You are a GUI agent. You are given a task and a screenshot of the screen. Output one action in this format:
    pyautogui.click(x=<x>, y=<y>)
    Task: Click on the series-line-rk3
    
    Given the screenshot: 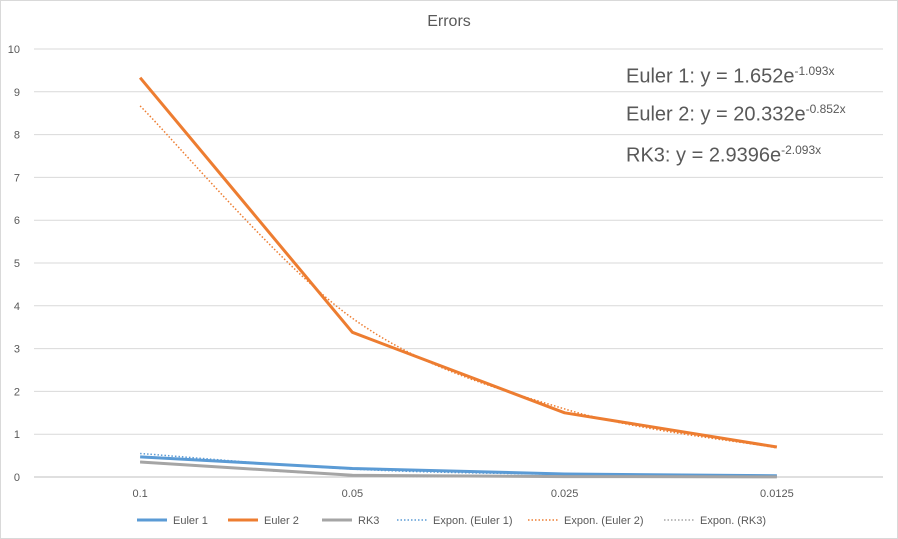 What is the action you would take?
    pyautogui.click(x=458, y=469)
    